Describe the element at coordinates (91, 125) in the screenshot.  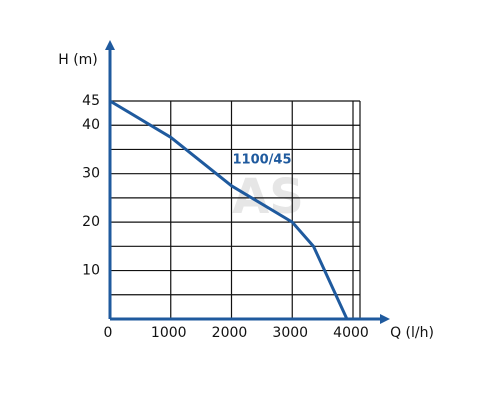
I see `y-tick-label: 40` at that location.